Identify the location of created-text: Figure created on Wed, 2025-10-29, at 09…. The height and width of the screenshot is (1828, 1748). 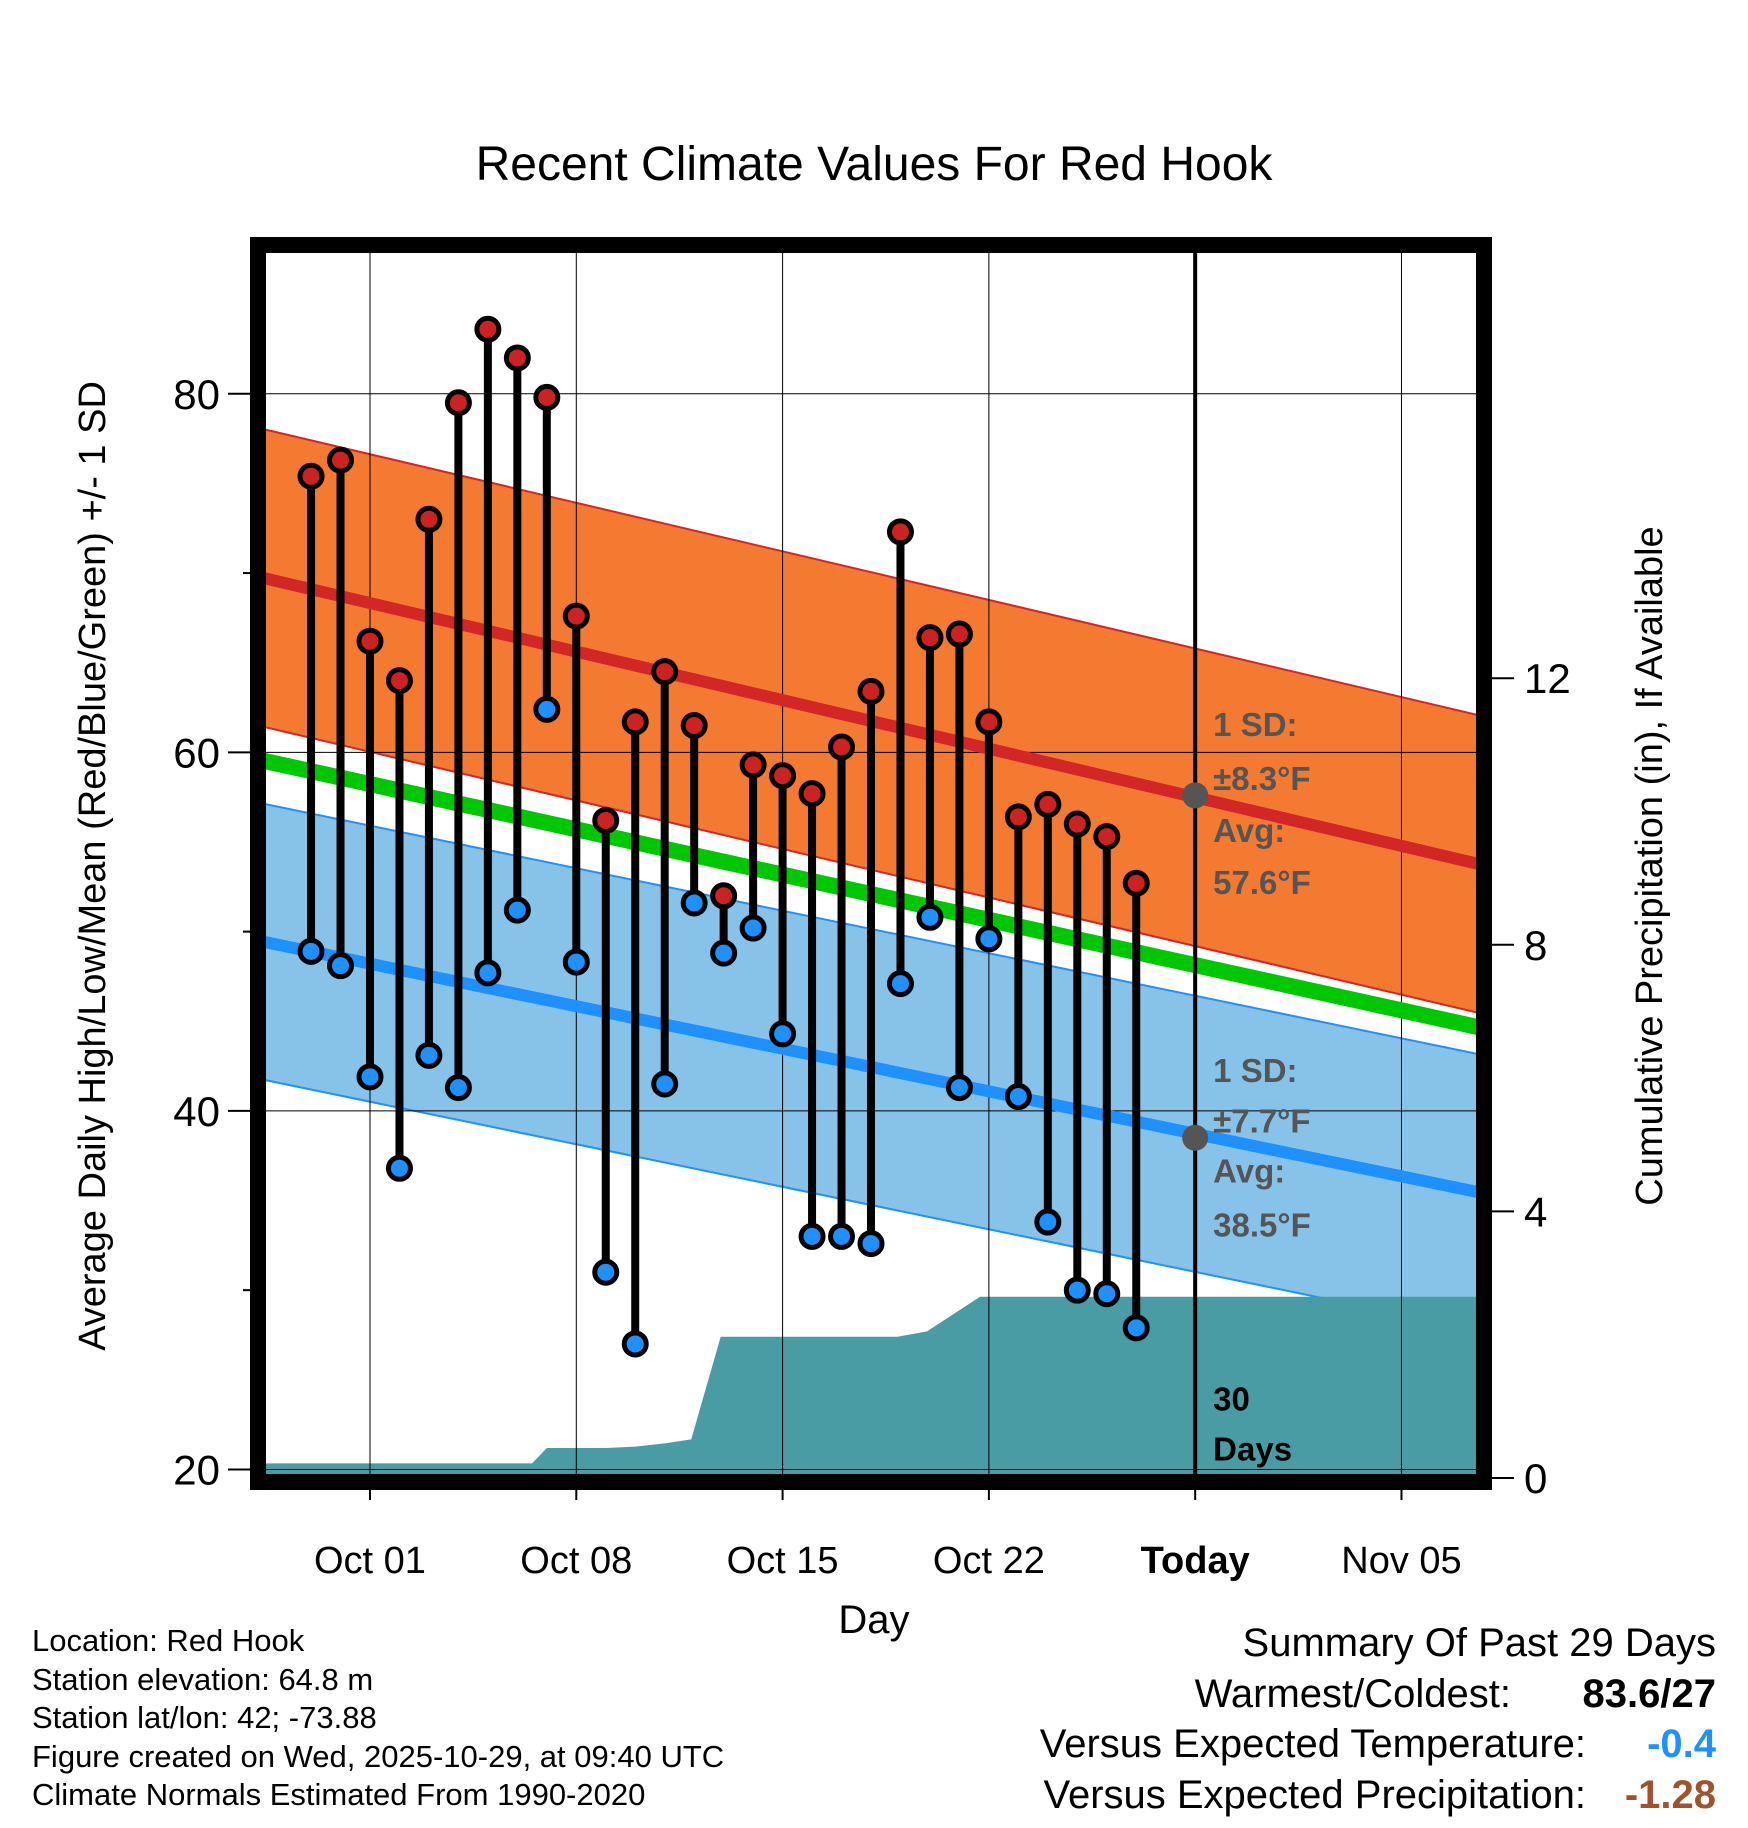
(378, 1756).